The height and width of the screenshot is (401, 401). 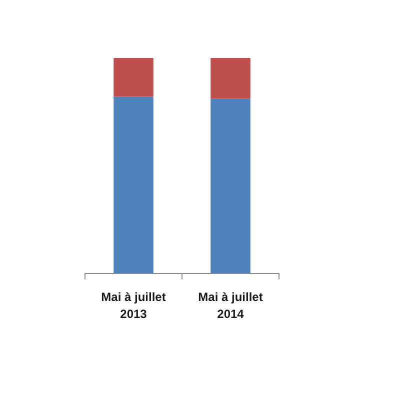 What do you see at coordinates (133, 305) in the screenshot?
I see `x-tick-label: Mai à juillet 2013` at bounding box center [133, 305].